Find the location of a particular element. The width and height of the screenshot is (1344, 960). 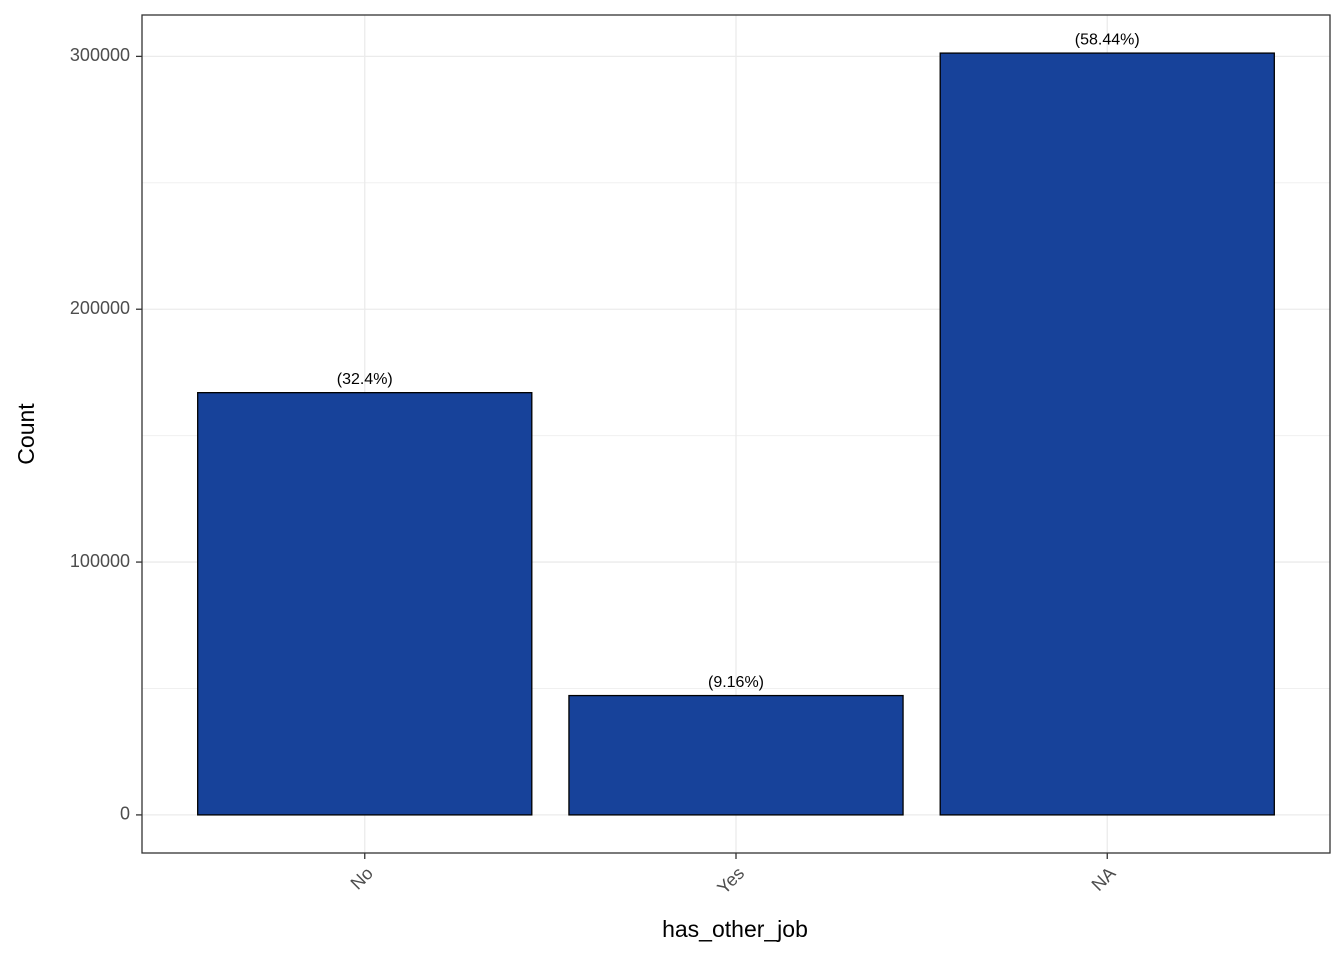

y-axis-title: Count is located at coordinates (26, 434).